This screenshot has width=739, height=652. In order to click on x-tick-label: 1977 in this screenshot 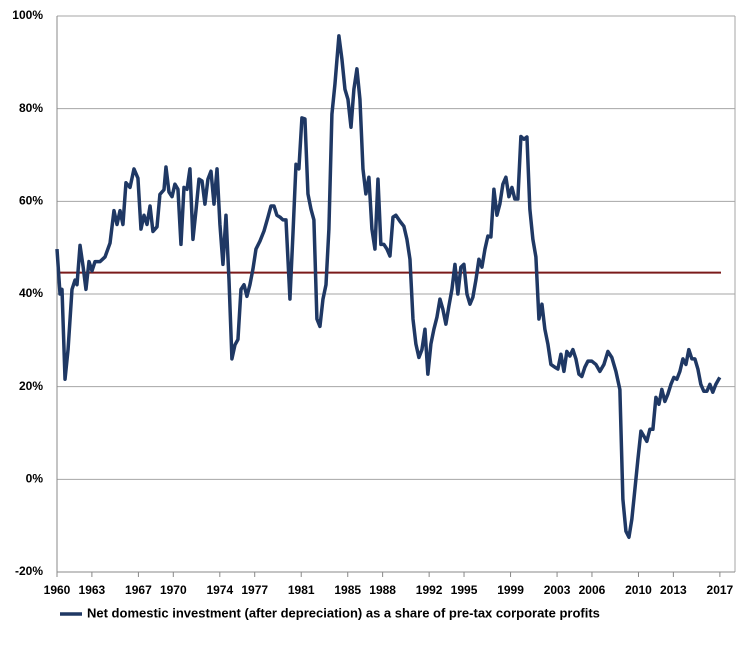, I will do `click(254, 590)`.